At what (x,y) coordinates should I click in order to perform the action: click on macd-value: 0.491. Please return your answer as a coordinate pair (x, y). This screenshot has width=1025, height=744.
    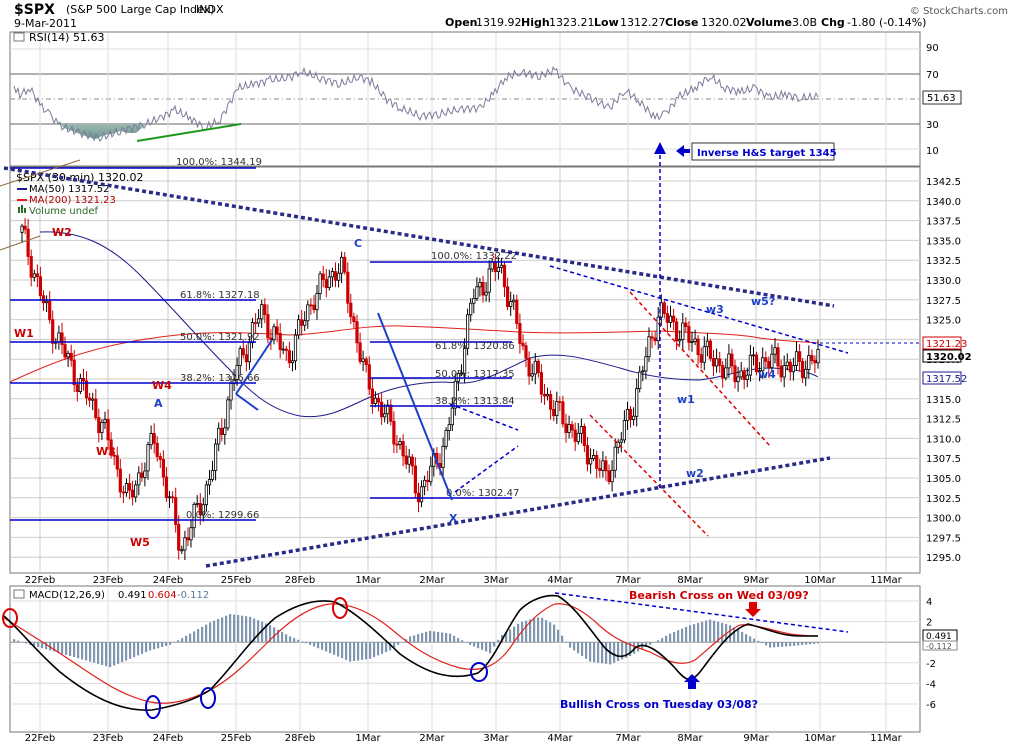
    Looking at the image, I should click on (132, 595).